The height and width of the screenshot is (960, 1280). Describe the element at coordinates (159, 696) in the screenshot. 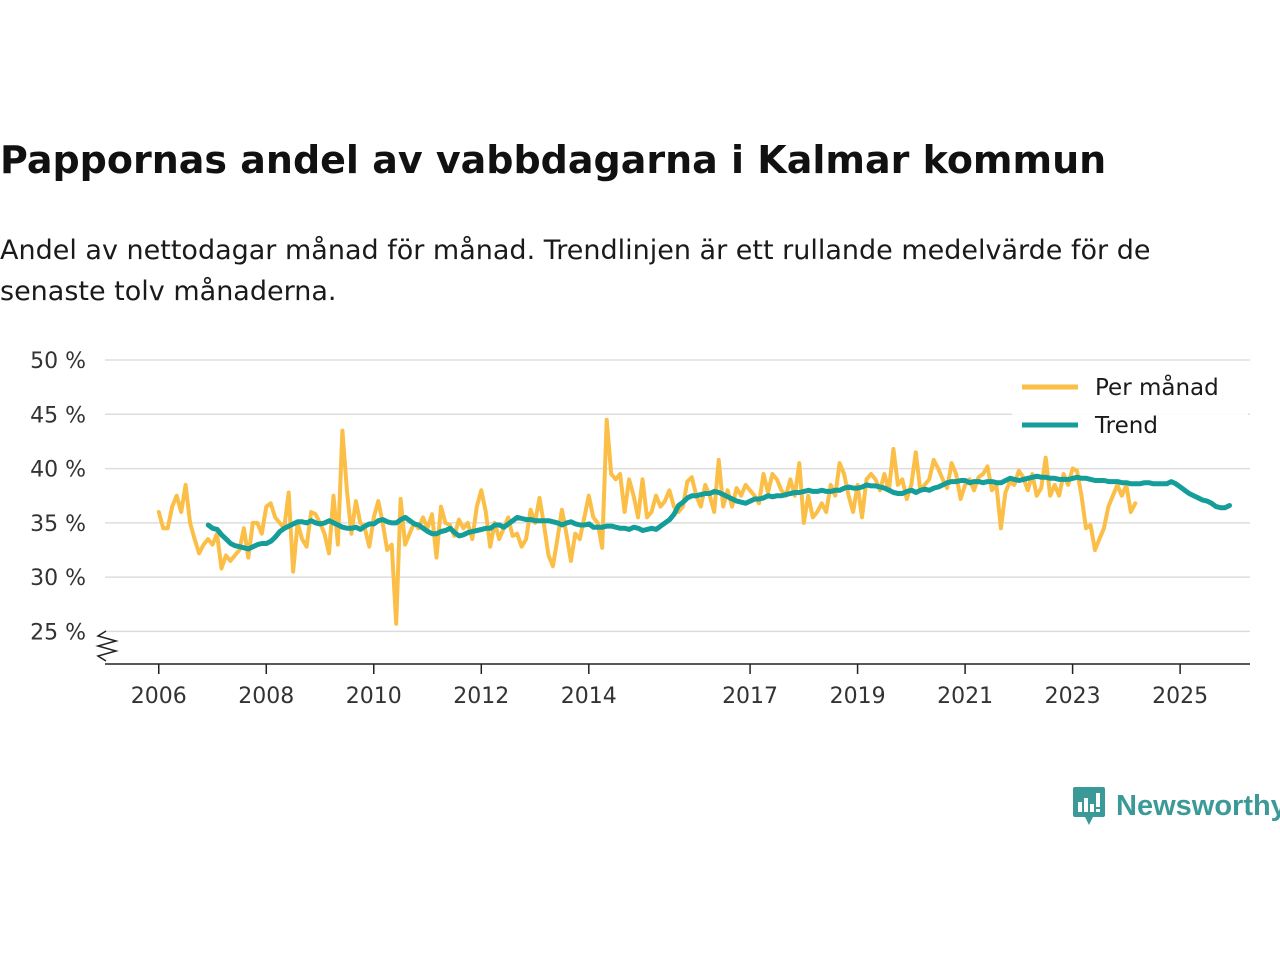

I see `x-tick-label: 2006` at that location.